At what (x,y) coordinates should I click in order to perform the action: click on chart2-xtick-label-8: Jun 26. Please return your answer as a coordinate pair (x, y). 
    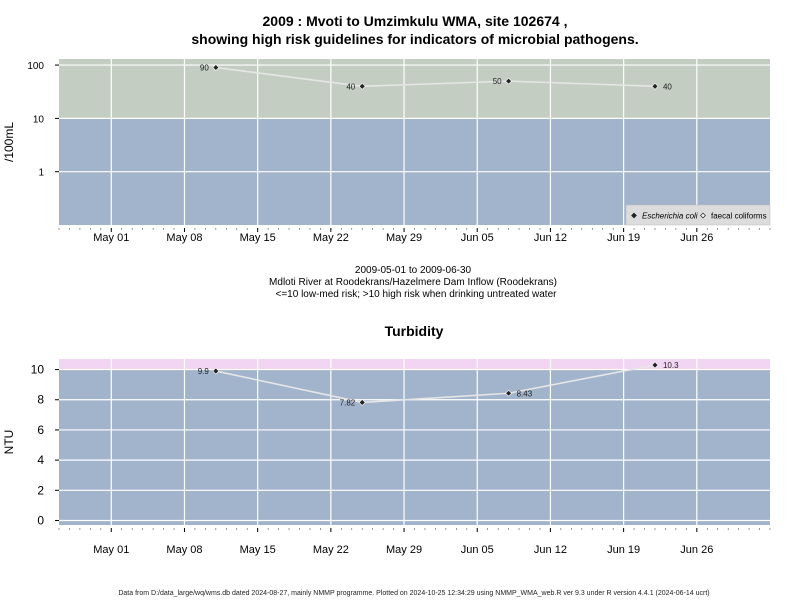
    Looking at the image, I should click on (696, 550).